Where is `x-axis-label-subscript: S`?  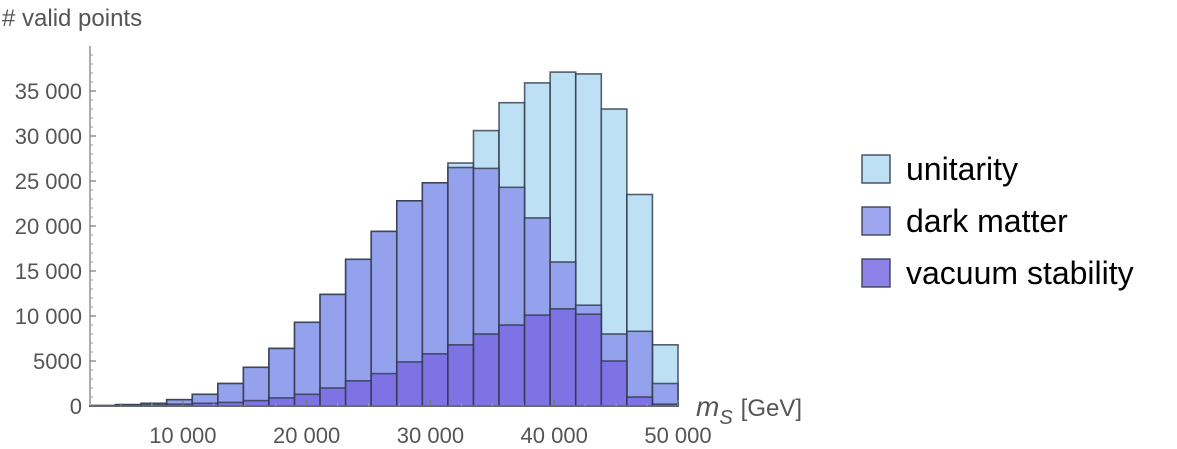
x-axis-label-subscript: S is located at coordinates (726, 418).